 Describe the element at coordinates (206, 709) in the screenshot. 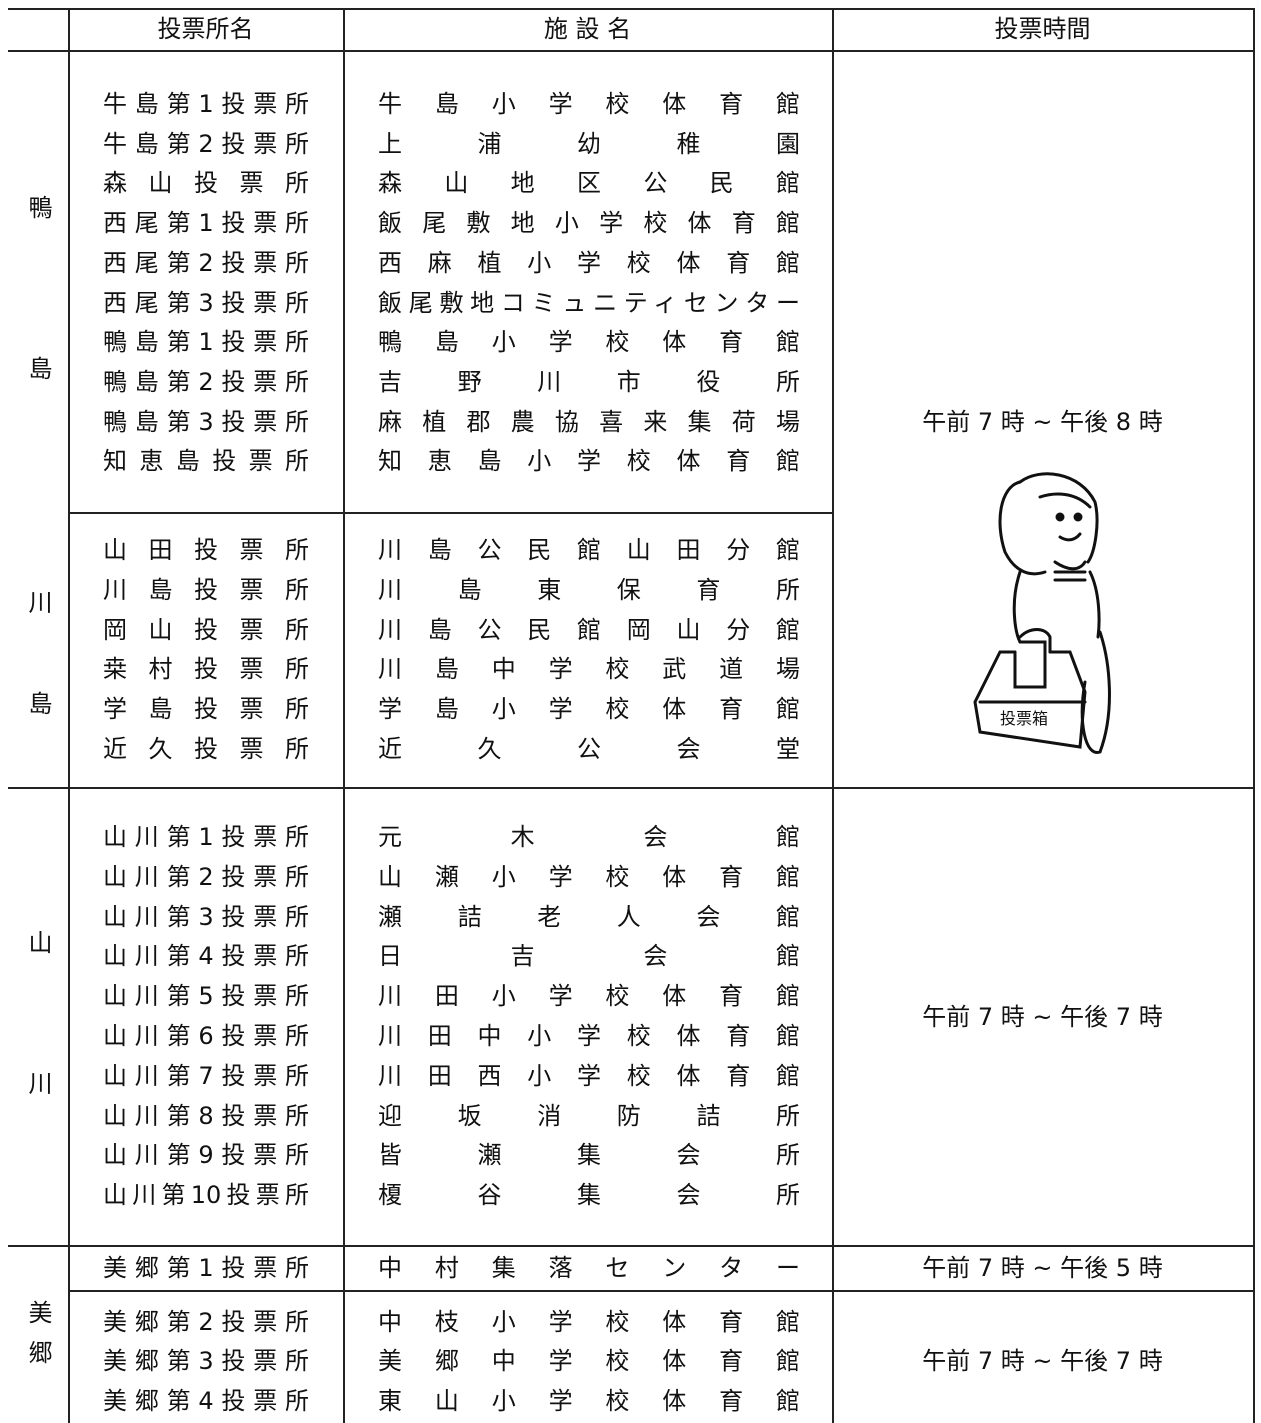

I see `station-name: 学島投票所` at that location.